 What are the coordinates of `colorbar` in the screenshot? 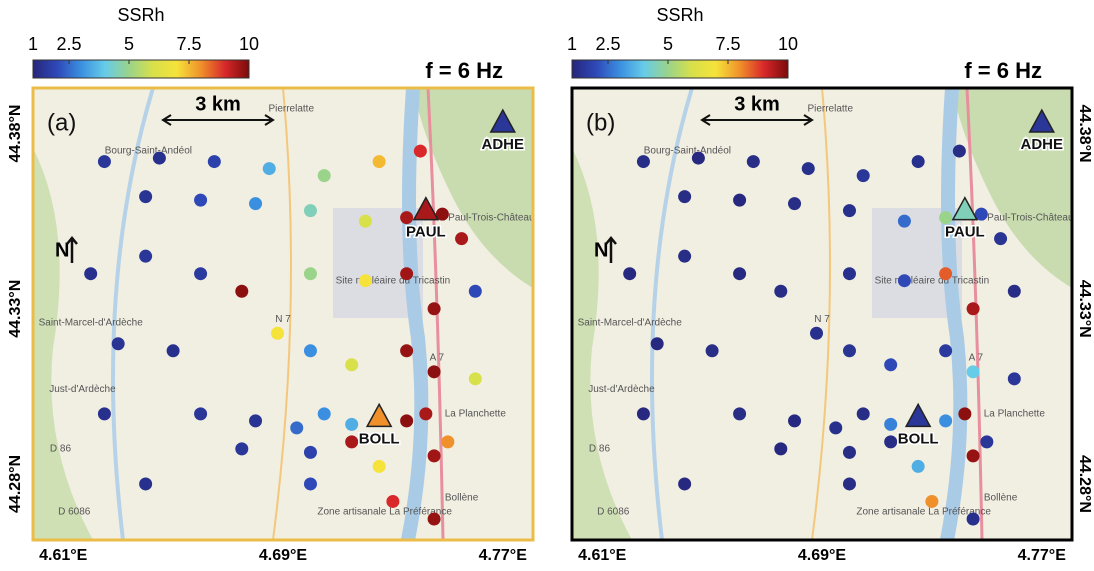 It's located at (680, 69).